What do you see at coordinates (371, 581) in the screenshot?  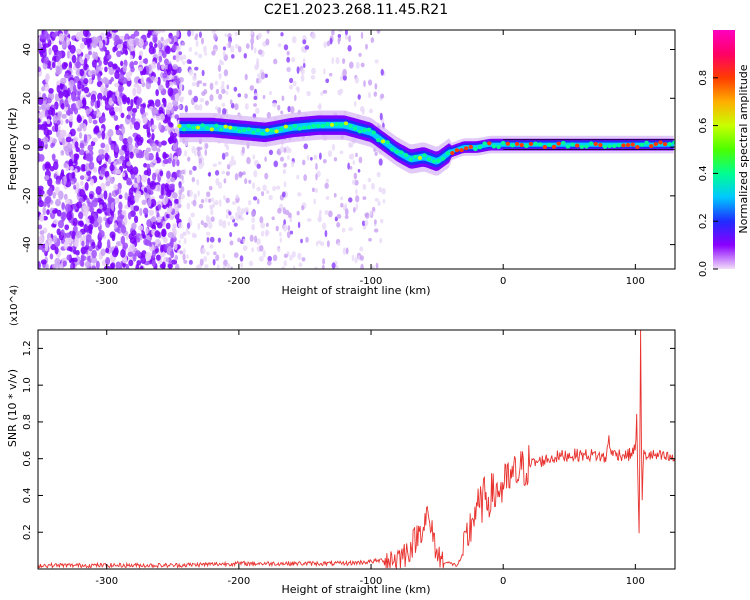 I see `snr-x-tick-label: -100` at bounding box center [371, 581].